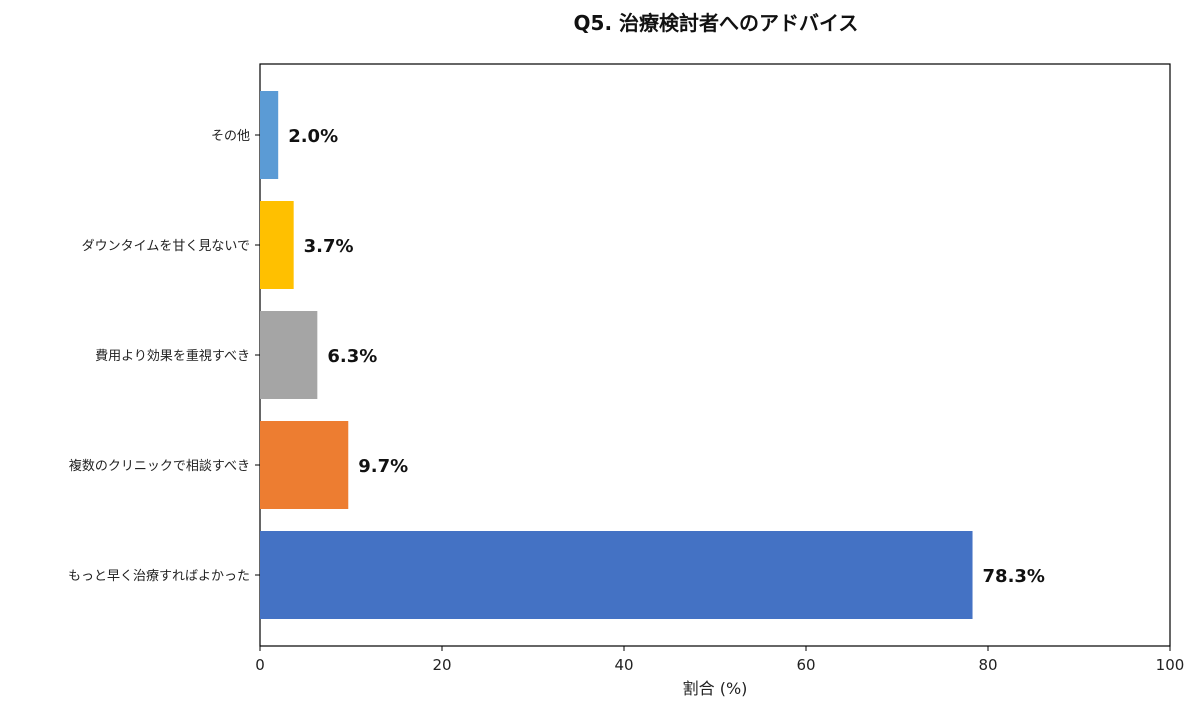 The width and height of the screenshot is (1200, 712). What do you see at coordinates (230, 136) in the screenshot?
I see `category-label: その他` at bounding box center [230, 136].